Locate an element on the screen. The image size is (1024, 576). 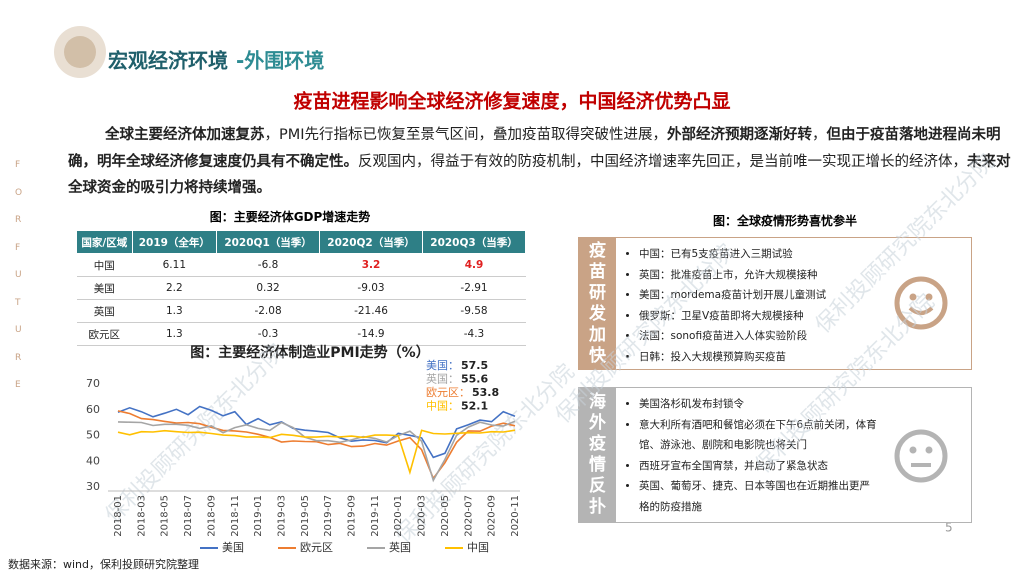
table-cell: 美国 is located at coordinates (104, 288).